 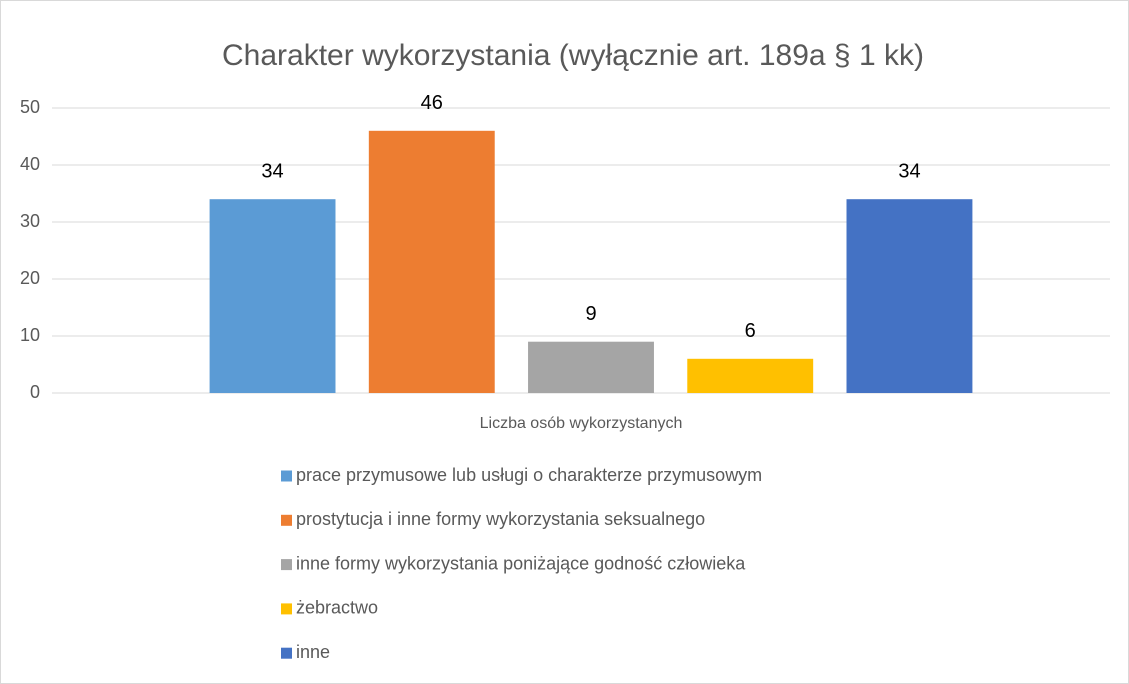 I want to click on legend-label: inne, so click(x=313, y=652).